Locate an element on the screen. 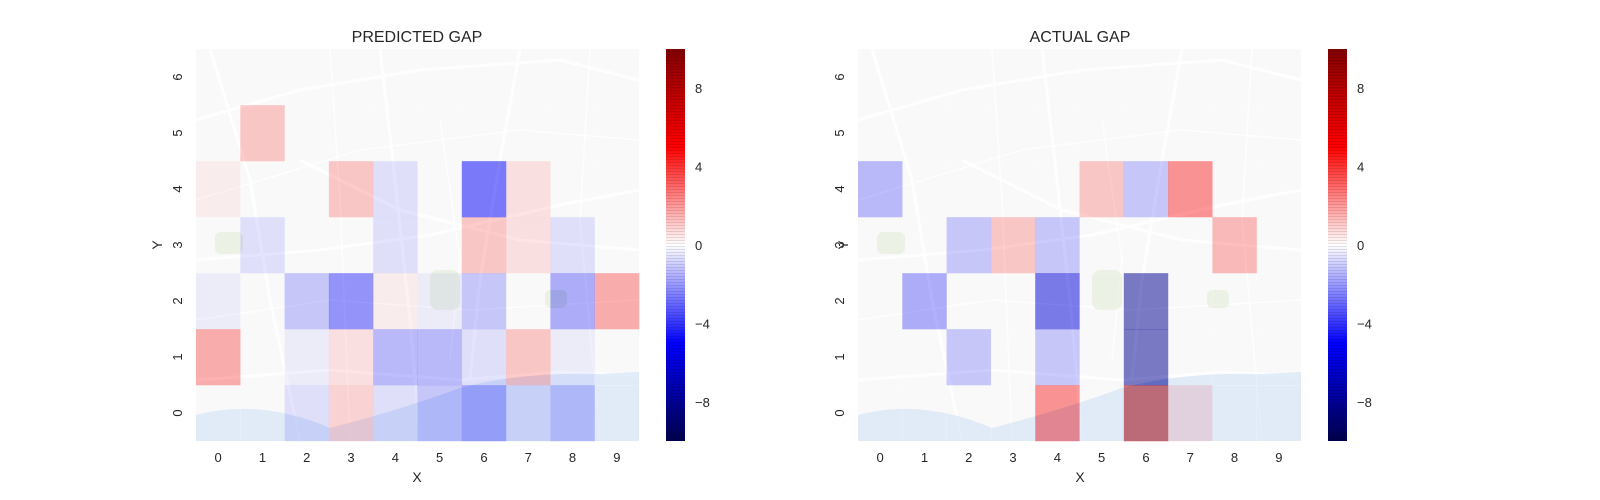 The width and height of the screenshot is (1600, 500). y-tick-label: 3 is located at coordinates (177, 244).